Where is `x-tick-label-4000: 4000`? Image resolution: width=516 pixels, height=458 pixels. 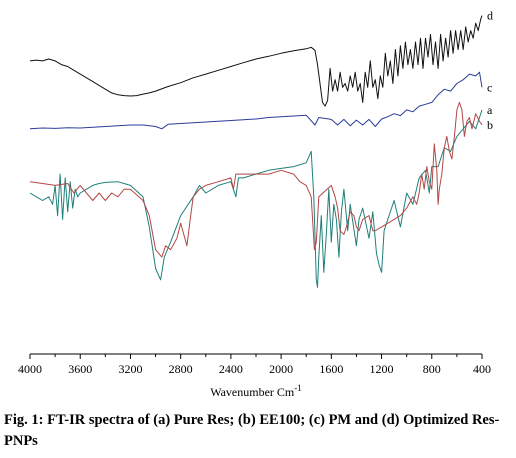 x-tick-label-4000: 4000 is located at coordinates (30, 369).